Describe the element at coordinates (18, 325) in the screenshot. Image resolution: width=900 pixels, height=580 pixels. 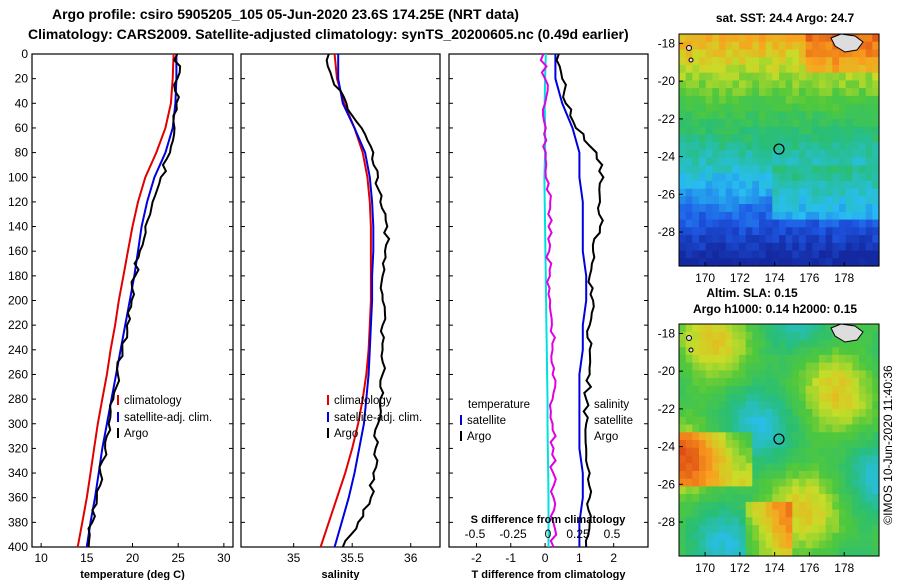
I see `depth-tick-label: 220` at that location.